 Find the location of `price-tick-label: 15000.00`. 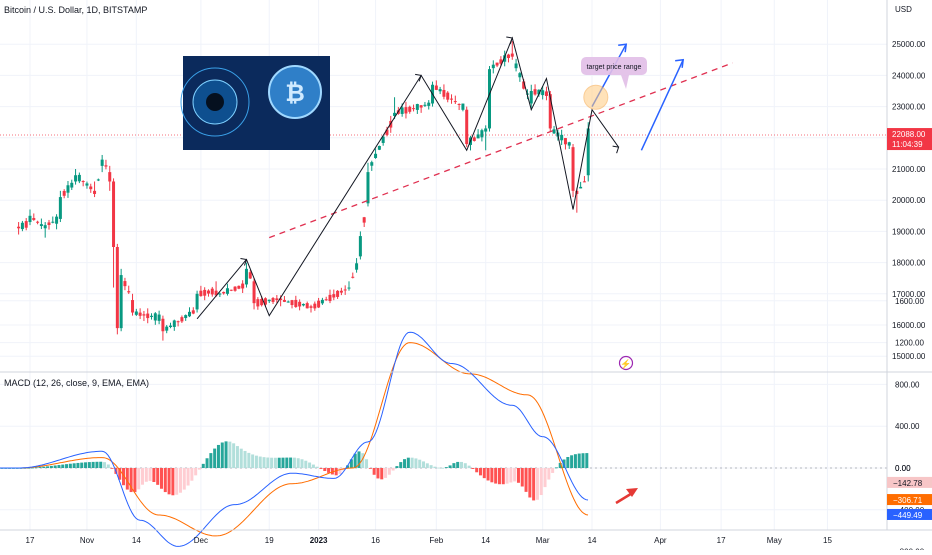

price-tick-label: 15000.00 is located at coordinates (909, 356).